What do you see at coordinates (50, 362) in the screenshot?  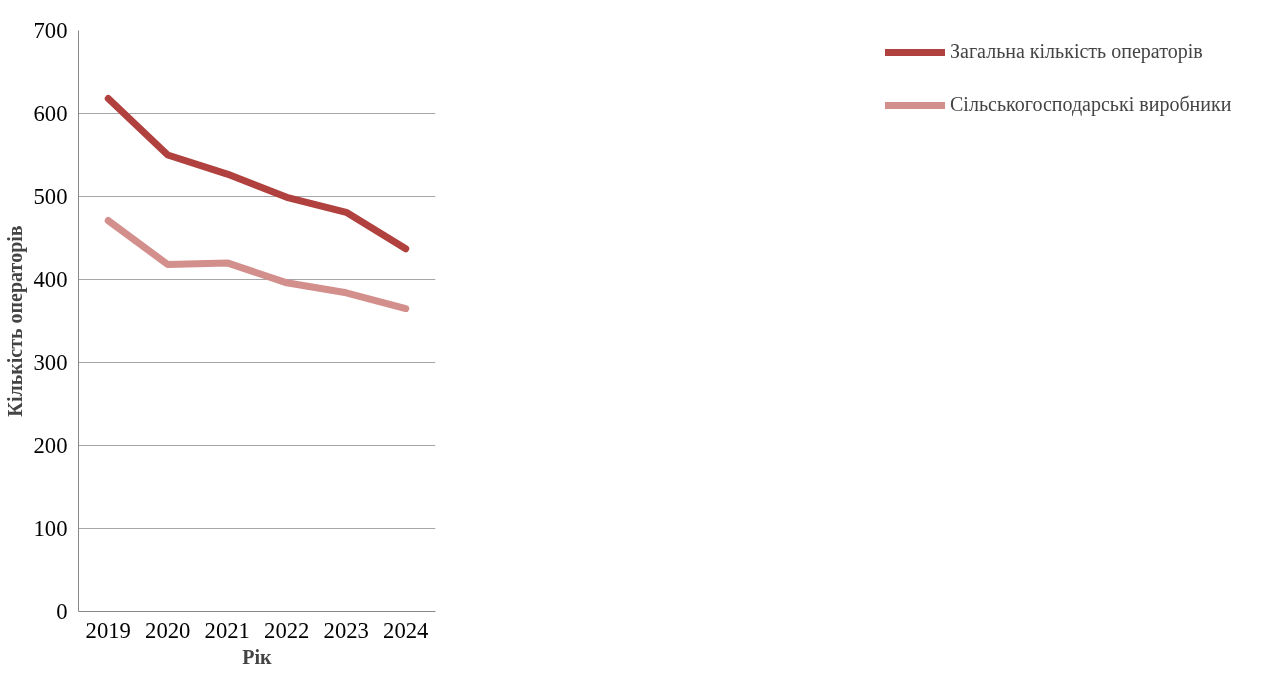 I see `y-tick-label: 300` at bounding box center [50, 362].